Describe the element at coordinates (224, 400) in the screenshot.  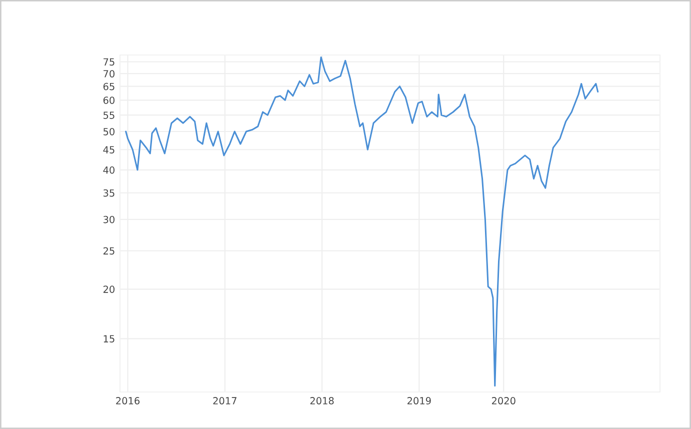
I see `x-tick-label: 2017` at that location.